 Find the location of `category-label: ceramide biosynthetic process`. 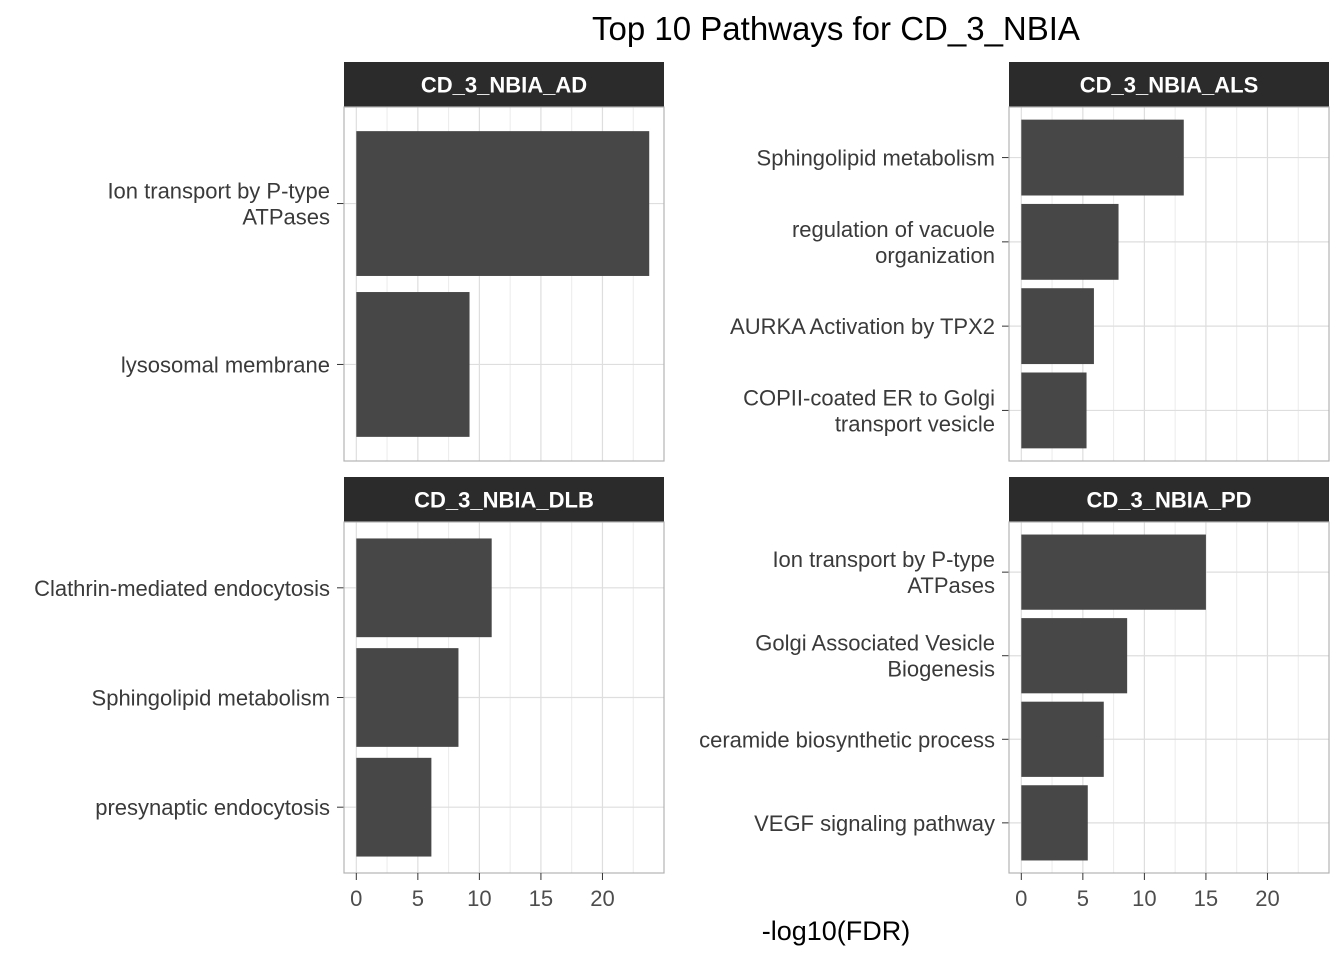

category-label: ceramide biosynthetic process is located at coordinates (847, 739).